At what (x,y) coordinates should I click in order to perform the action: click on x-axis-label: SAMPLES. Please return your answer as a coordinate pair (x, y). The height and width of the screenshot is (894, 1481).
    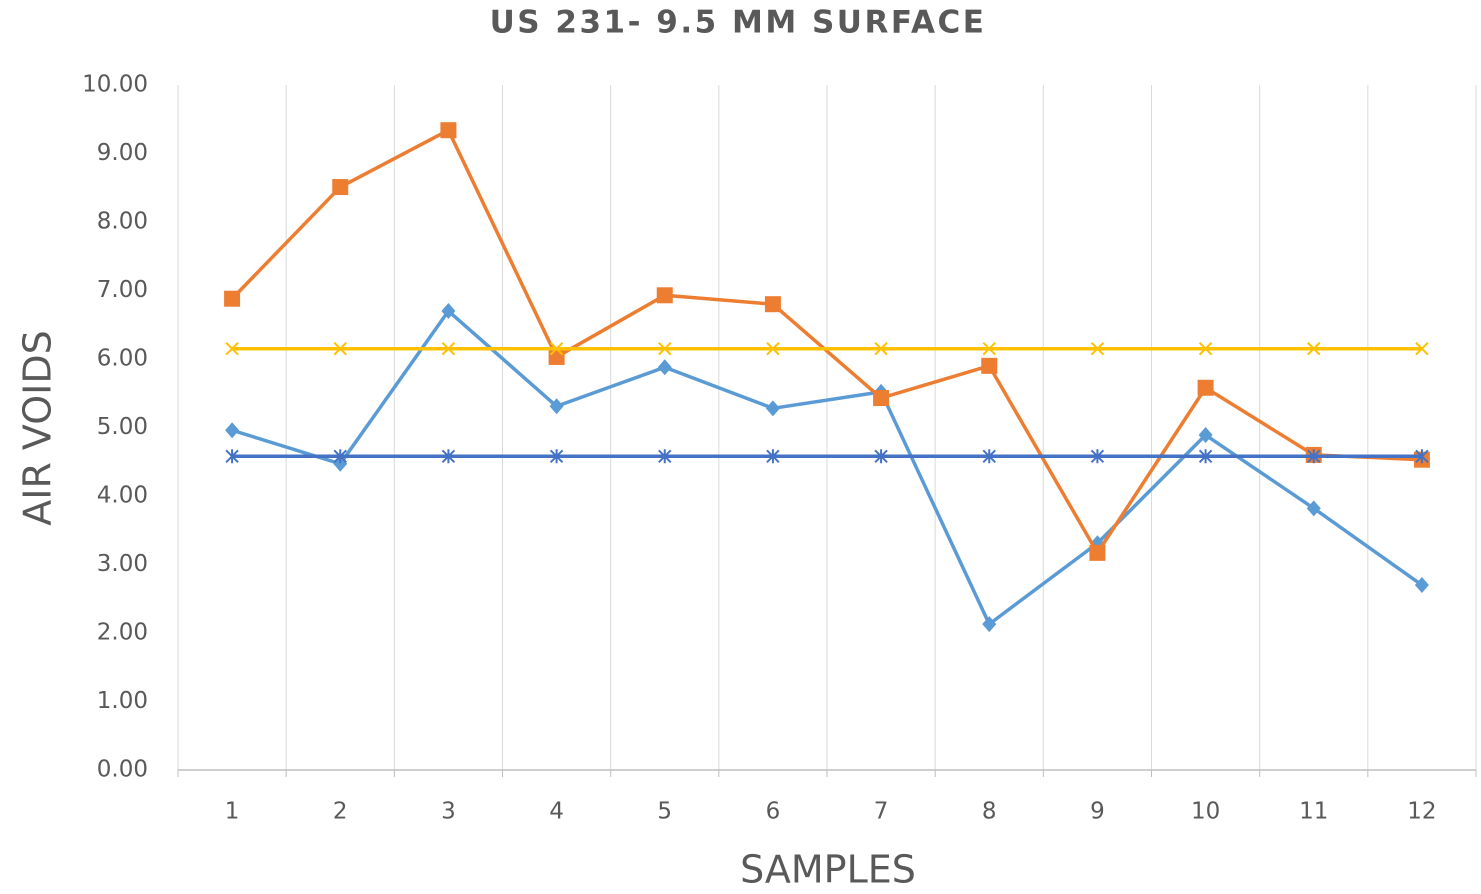
    Looking at the image, I should click on (828, 870).